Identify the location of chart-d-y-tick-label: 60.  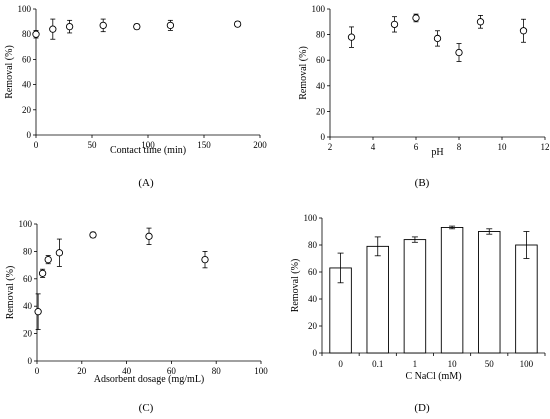
(313, 272).